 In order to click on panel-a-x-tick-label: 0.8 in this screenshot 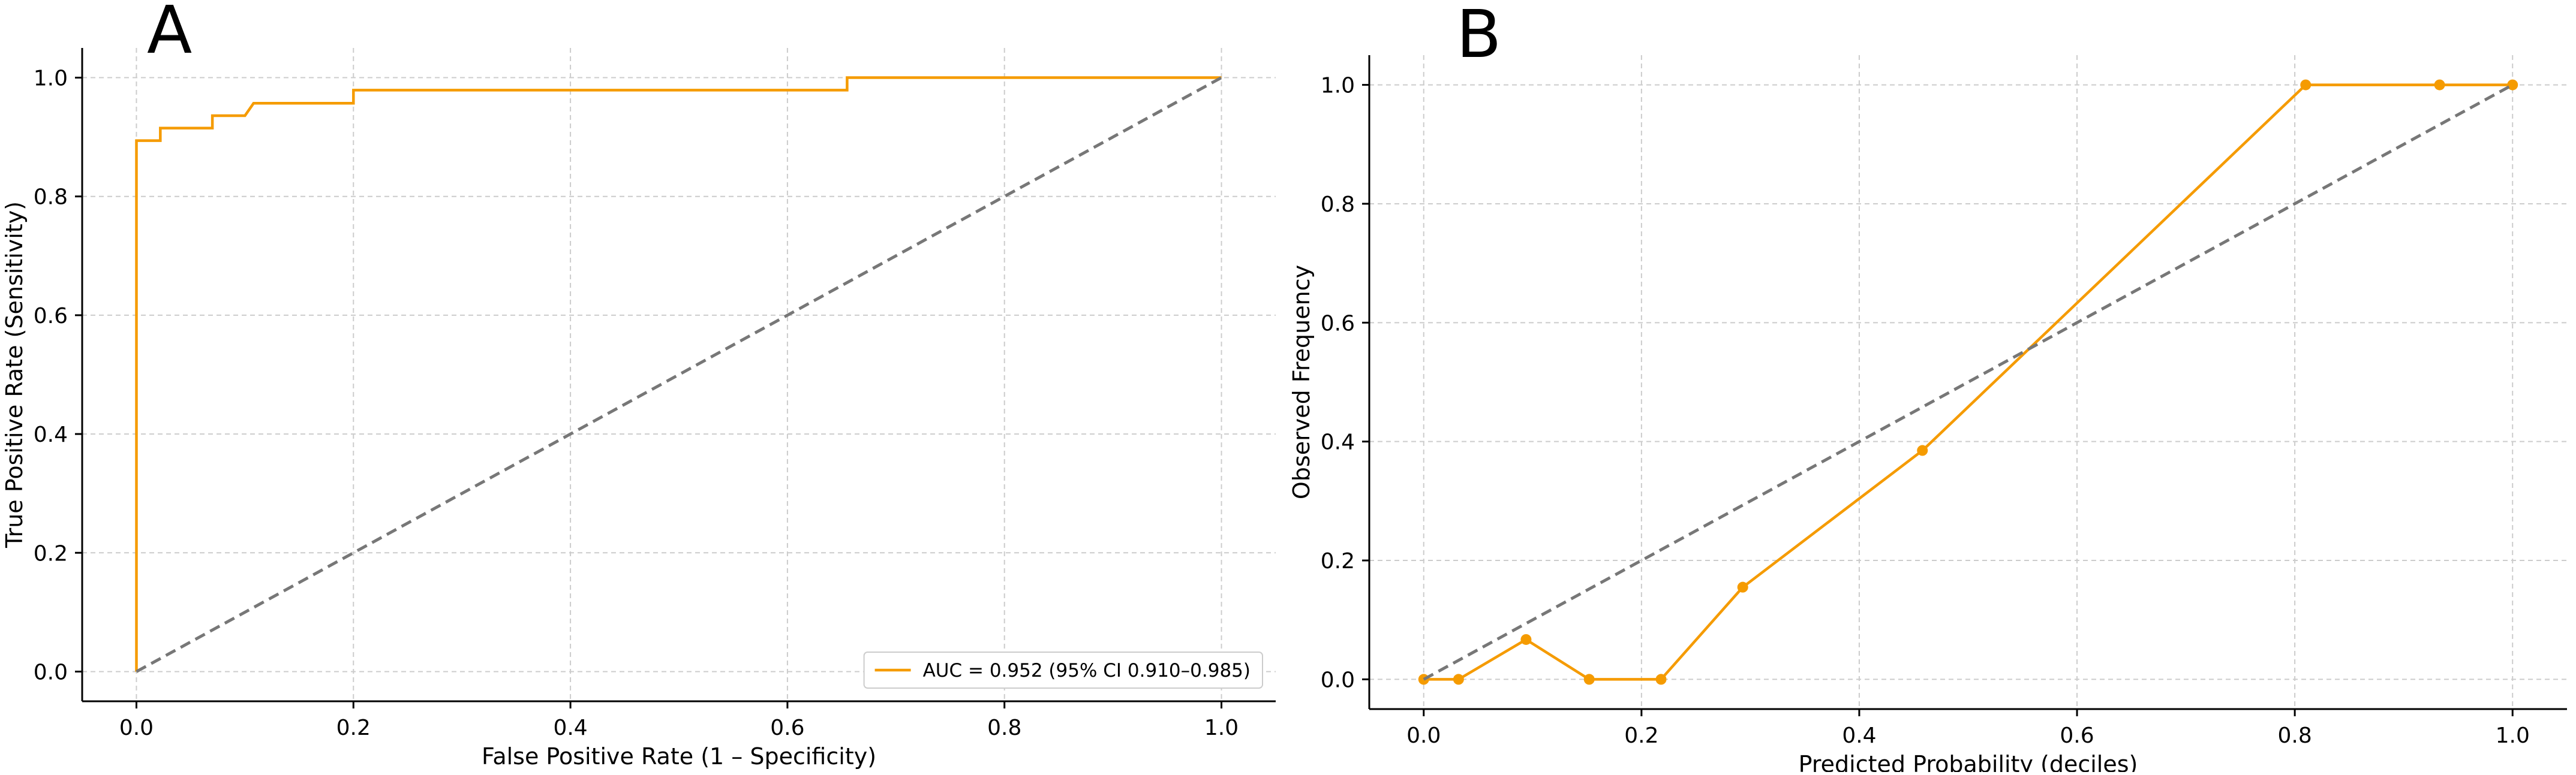, I will do `click(1004, 728)`.